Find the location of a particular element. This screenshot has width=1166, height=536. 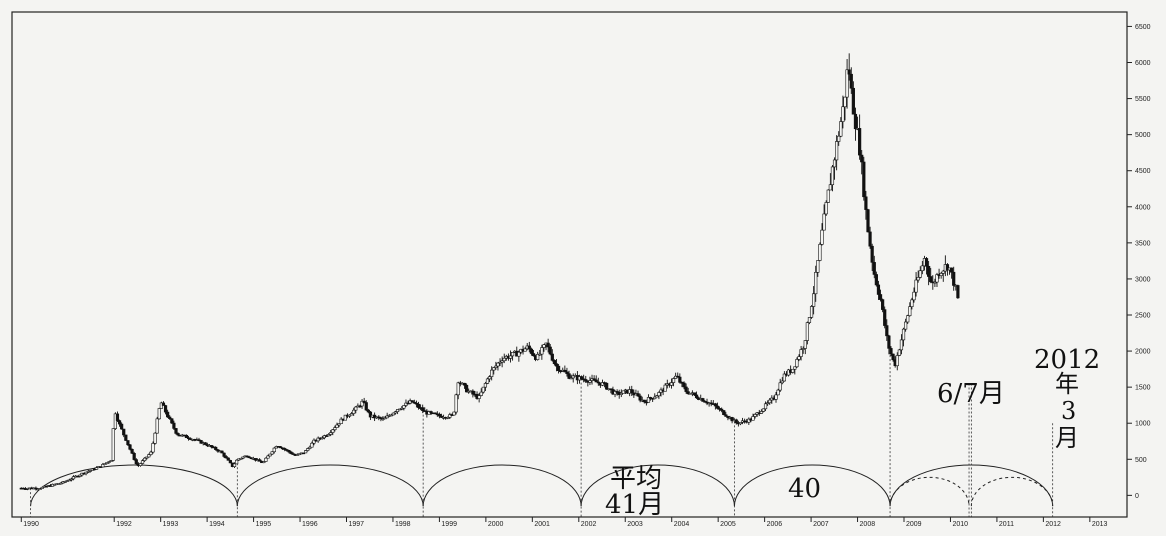

y-tick-label: 2500 is located at coordinates (1143, 316).